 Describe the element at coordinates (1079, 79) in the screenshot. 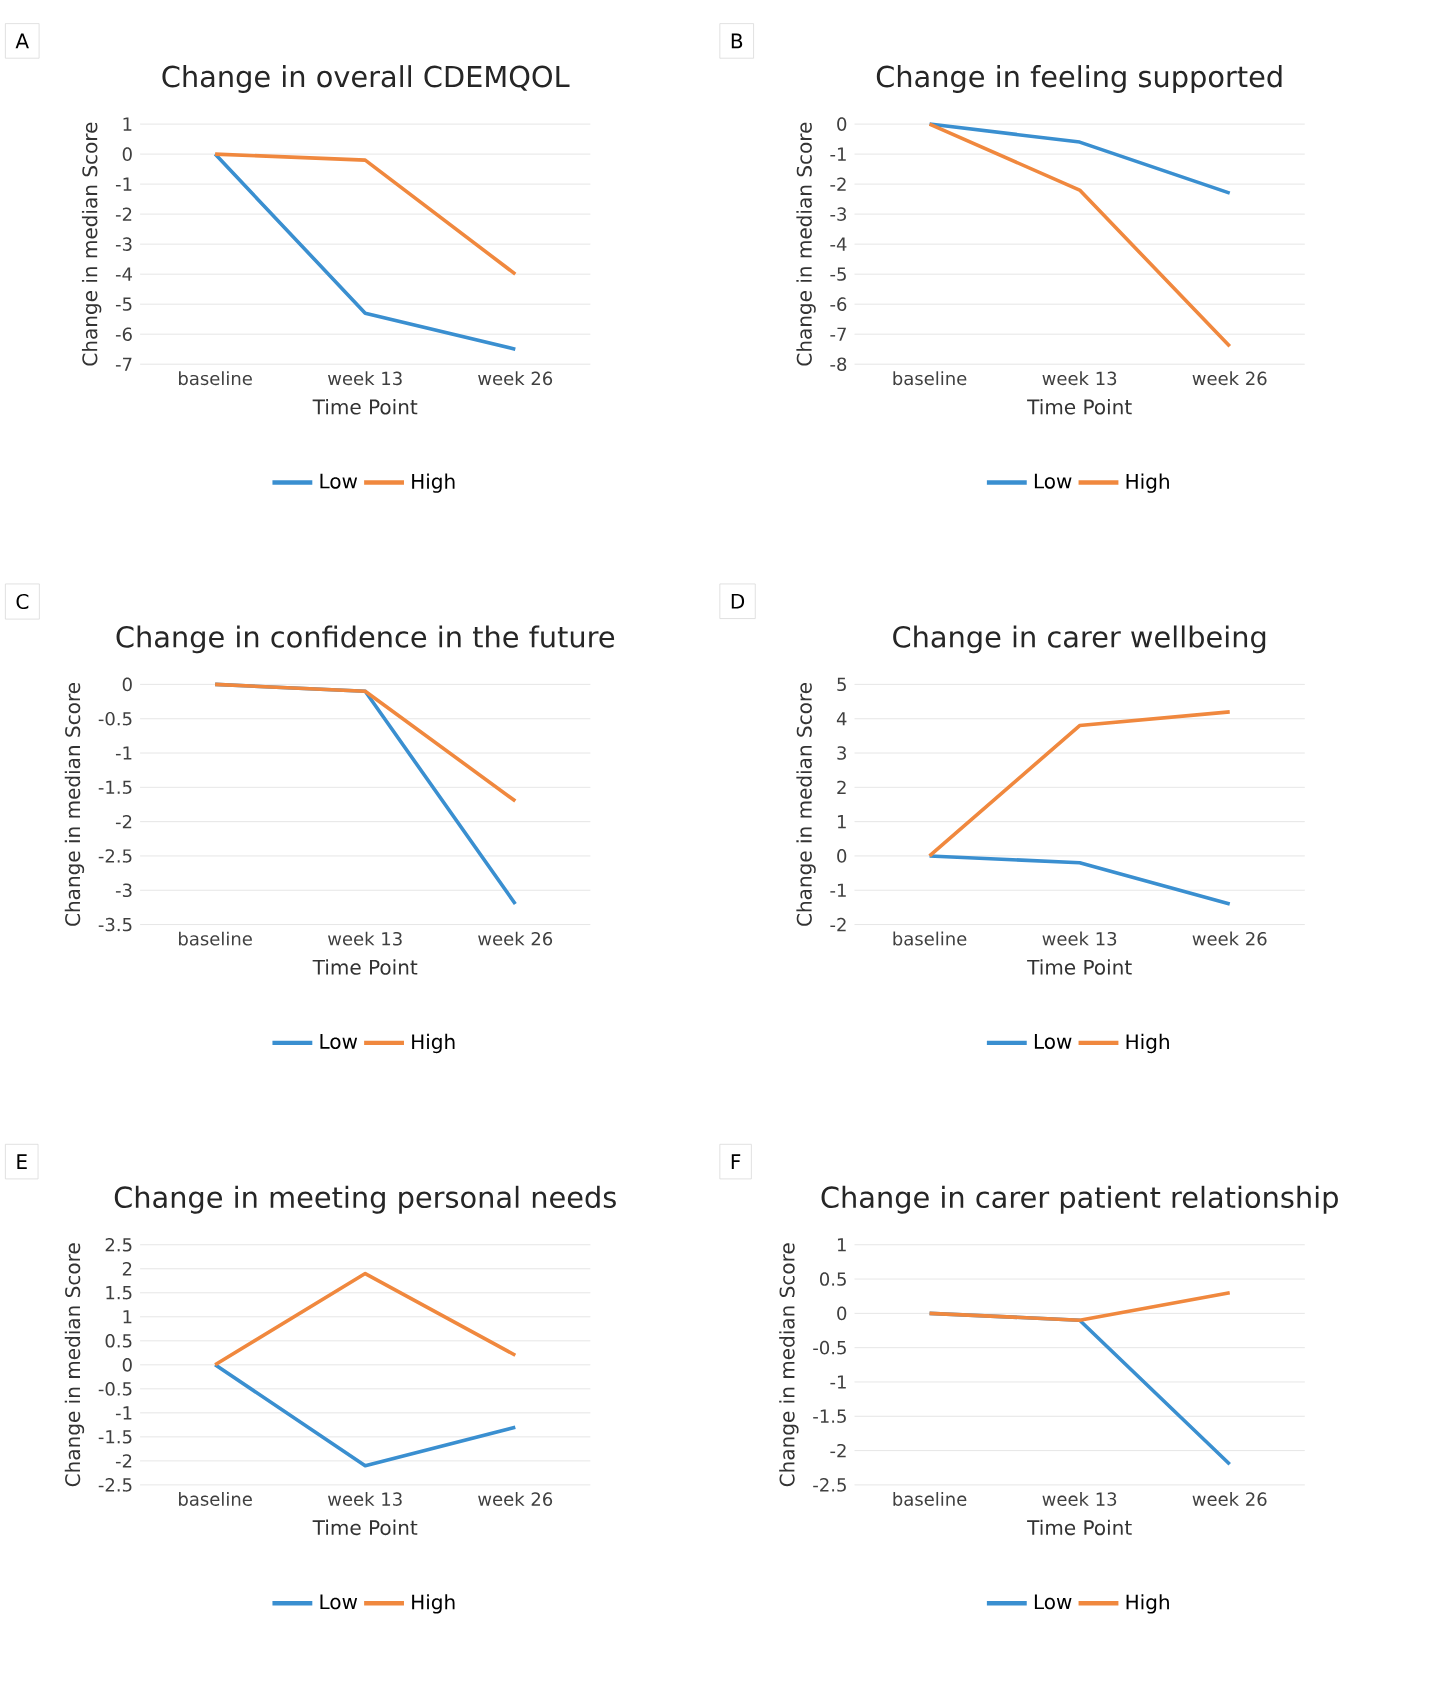

I see `chart-title: Change in feeling supported` at that location.